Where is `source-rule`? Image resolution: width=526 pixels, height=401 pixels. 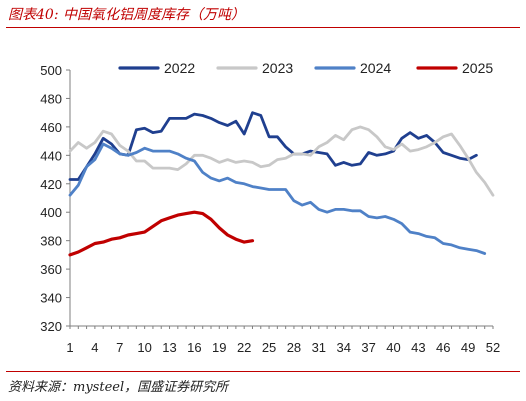 source-rule is located at coordinates (263, 371).